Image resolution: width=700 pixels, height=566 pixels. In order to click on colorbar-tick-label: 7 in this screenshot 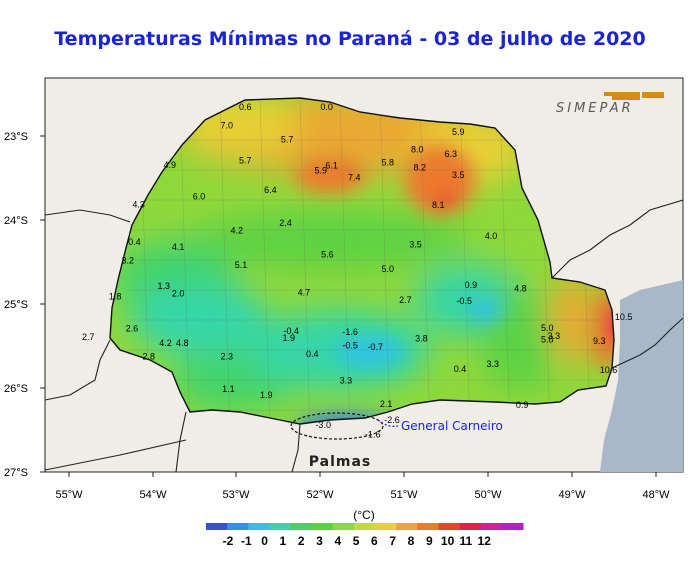, I will do `click(392, 541)`.